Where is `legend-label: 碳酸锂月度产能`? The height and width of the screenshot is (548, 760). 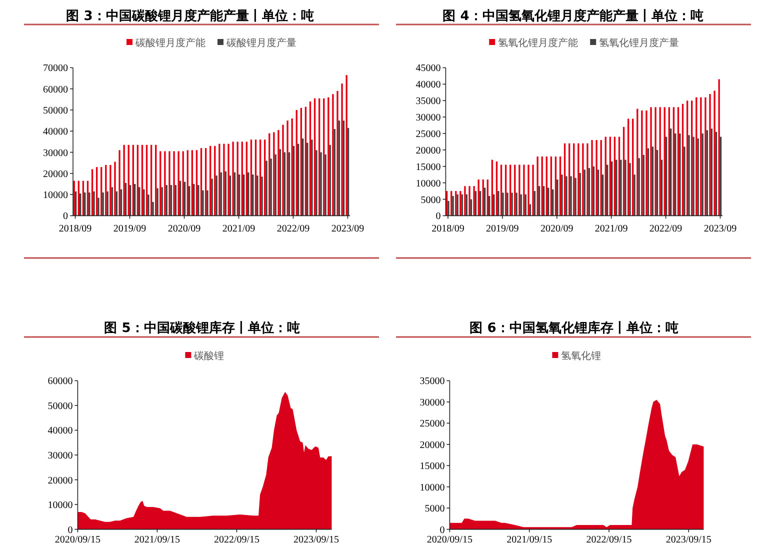
legend-label: 碳酸锂月度产能 is located at coordinates (170, 43).